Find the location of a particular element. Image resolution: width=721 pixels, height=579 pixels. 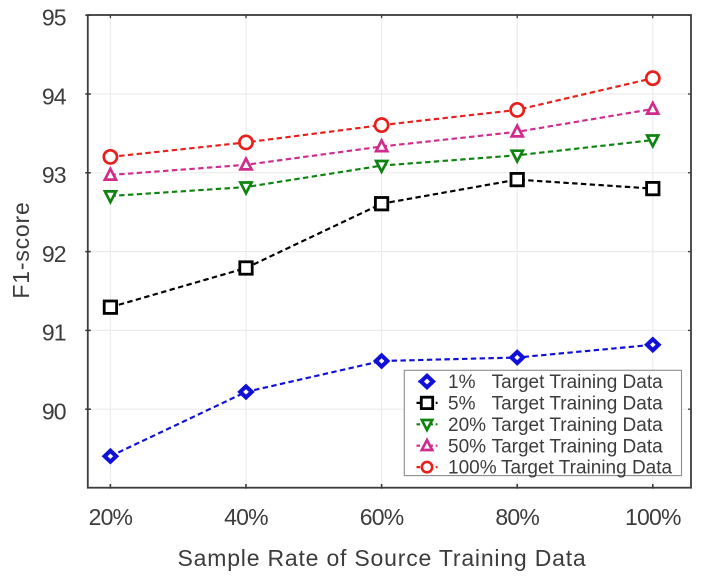

svg-text:Sample Rate of Source Training: Sample Rate of Source Training Data is located at coordinates (382, 558).